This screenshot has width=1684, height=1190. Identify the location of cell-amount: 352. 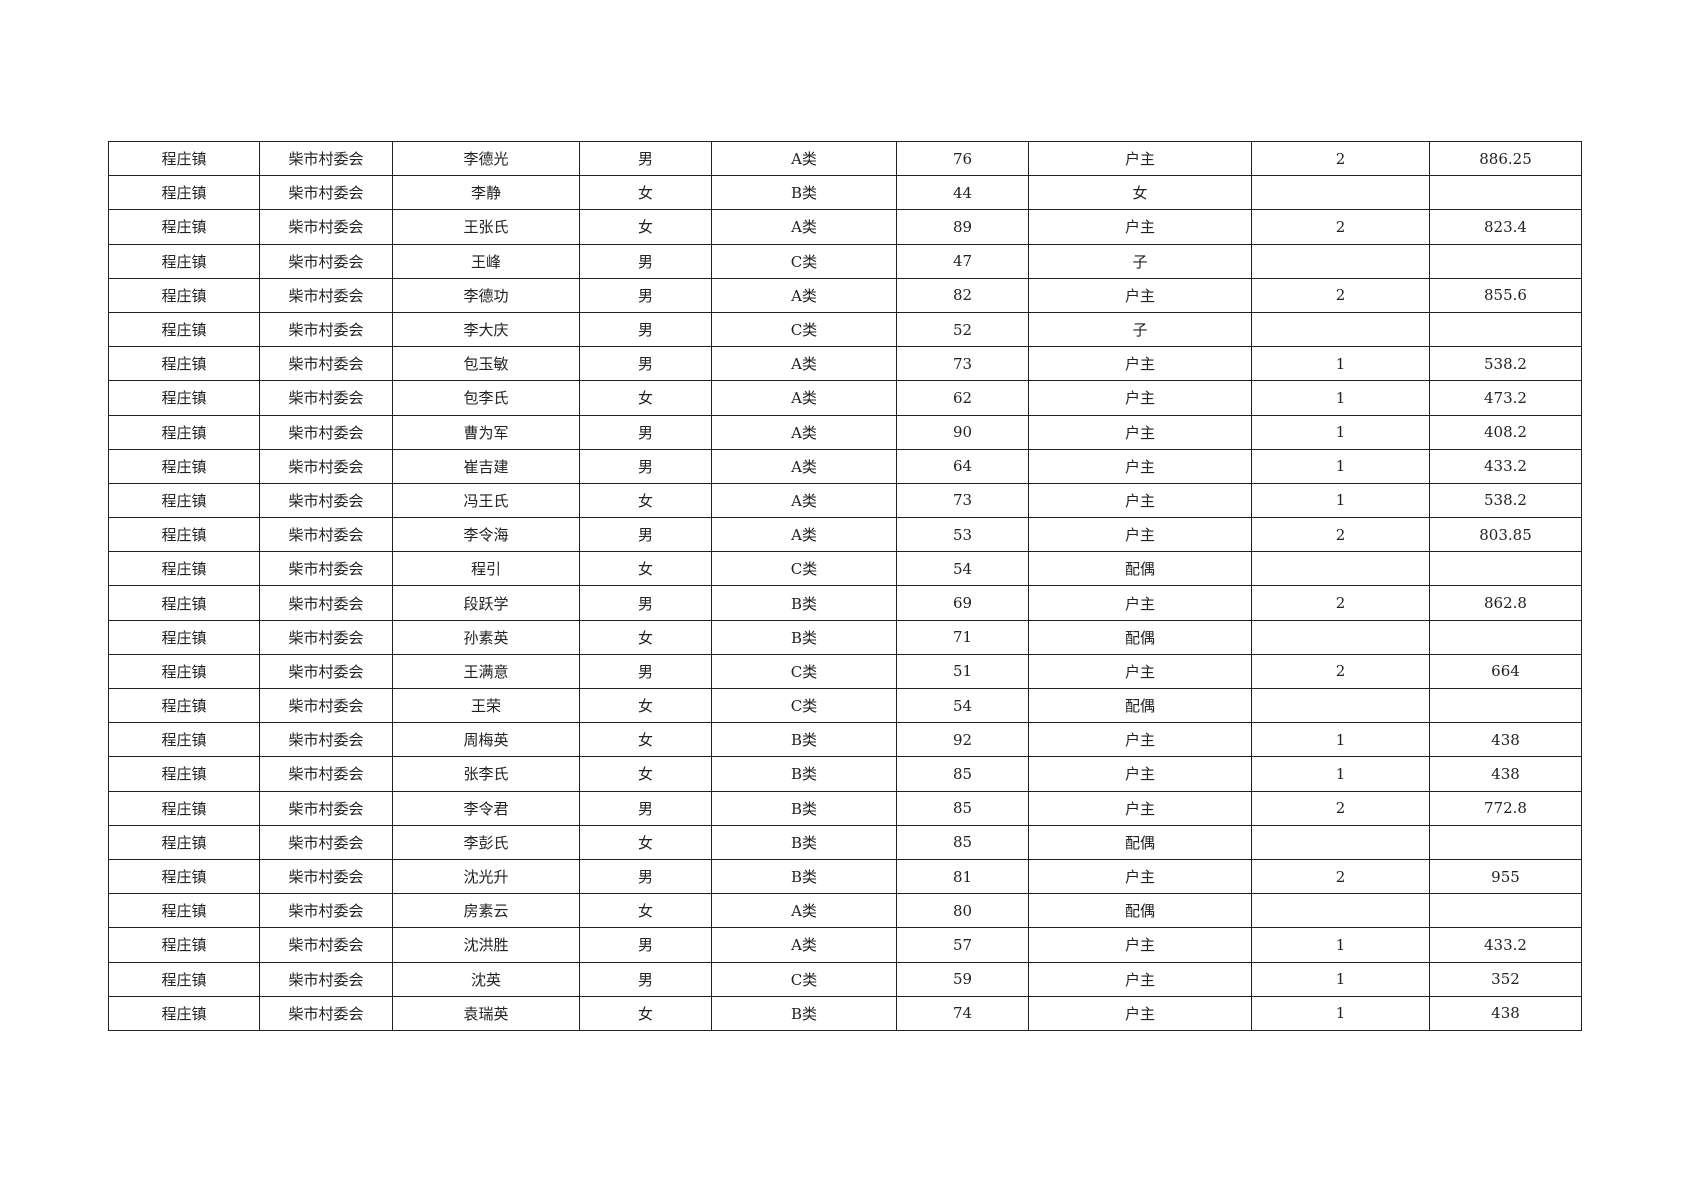
(1505, 979).